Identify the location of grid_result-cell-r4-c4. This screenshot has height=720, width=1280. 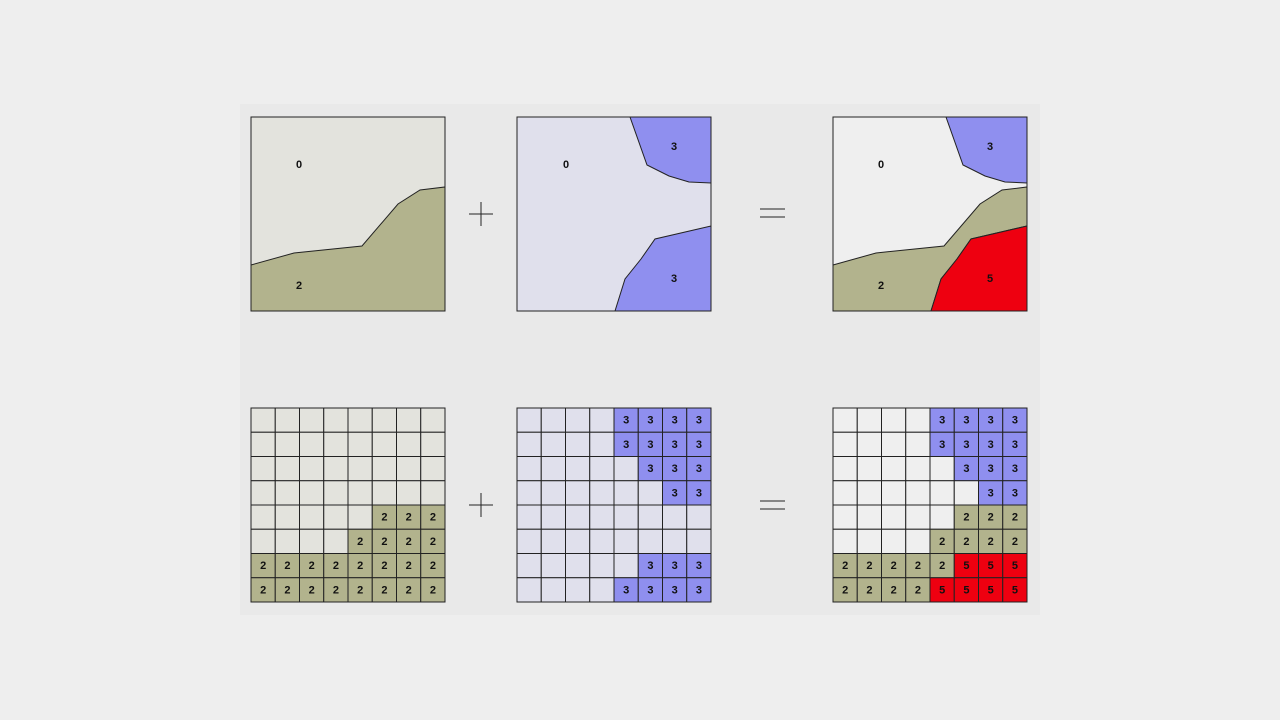
(942, 517).